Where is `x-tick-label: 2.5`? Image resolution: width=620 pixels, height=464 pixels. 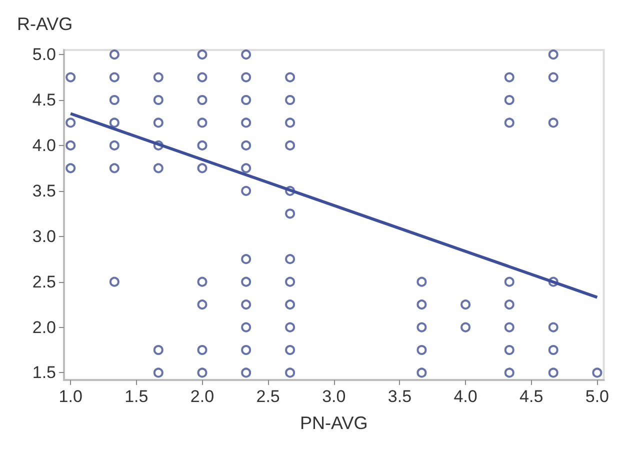
x-tick-label: 2.5 is located at coordinates (268, 396).